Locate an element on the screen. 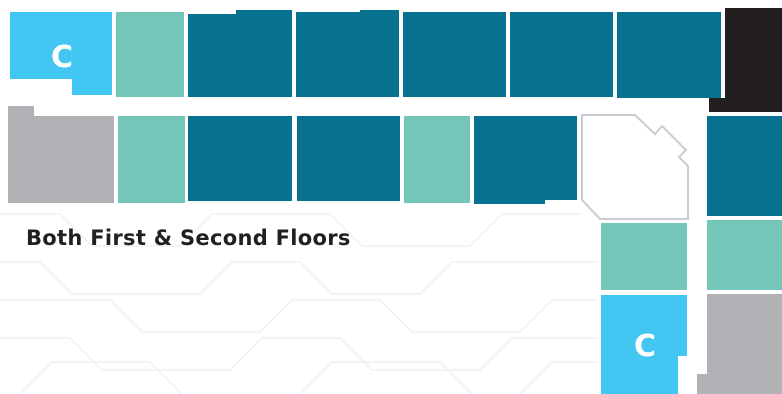 This screenshot has height=394, width=782. unit-corner-c-bottom is located at coordinates (644, 344).